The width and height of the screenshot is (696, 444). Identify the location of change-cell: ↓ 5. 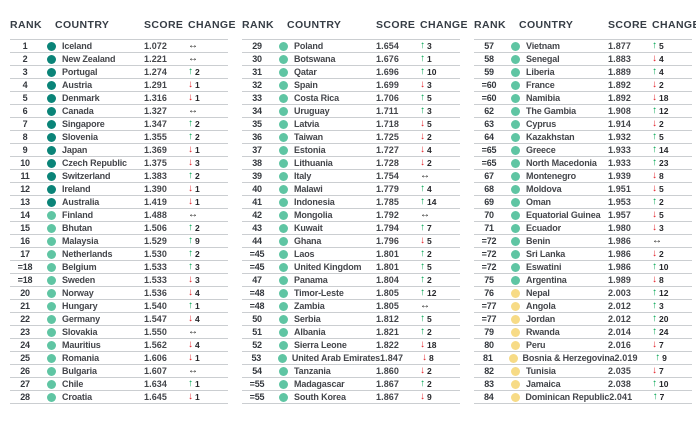
(672, 215).